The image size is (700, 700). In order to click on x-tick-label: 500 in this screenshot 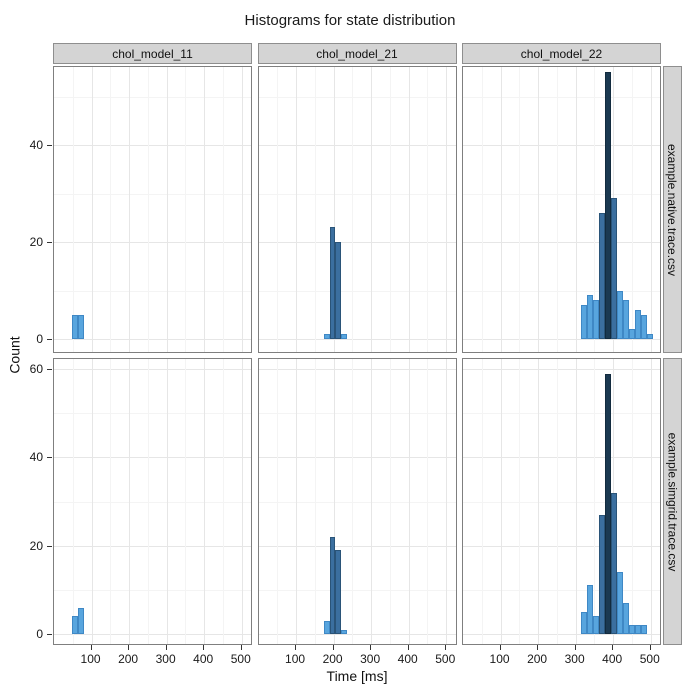, I will do `click(240, 659)`.